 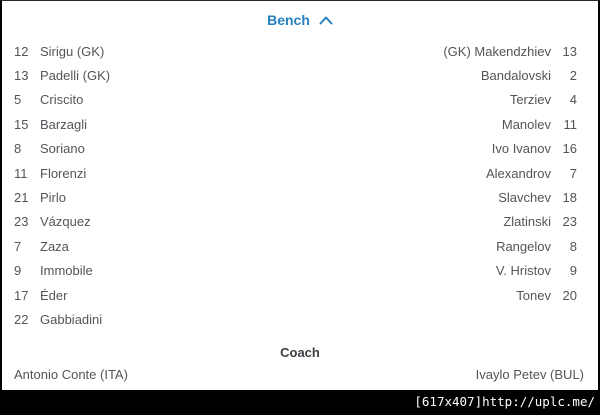 I want to click on bench-section-toggle: Bench, so click(x=300, y=20).